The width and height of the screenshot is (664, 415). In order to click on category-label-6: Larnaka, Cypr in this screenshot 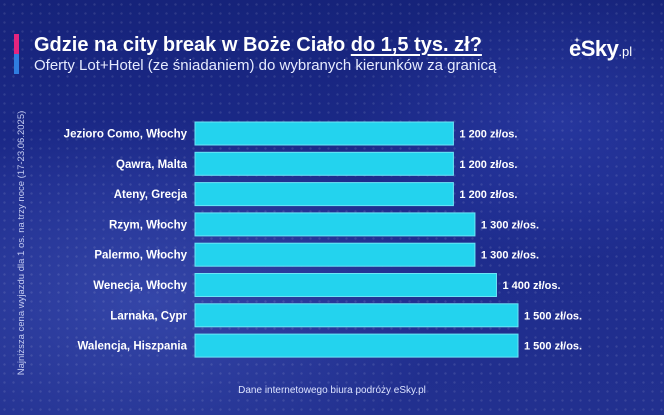, I will do `click(148, 316)`.